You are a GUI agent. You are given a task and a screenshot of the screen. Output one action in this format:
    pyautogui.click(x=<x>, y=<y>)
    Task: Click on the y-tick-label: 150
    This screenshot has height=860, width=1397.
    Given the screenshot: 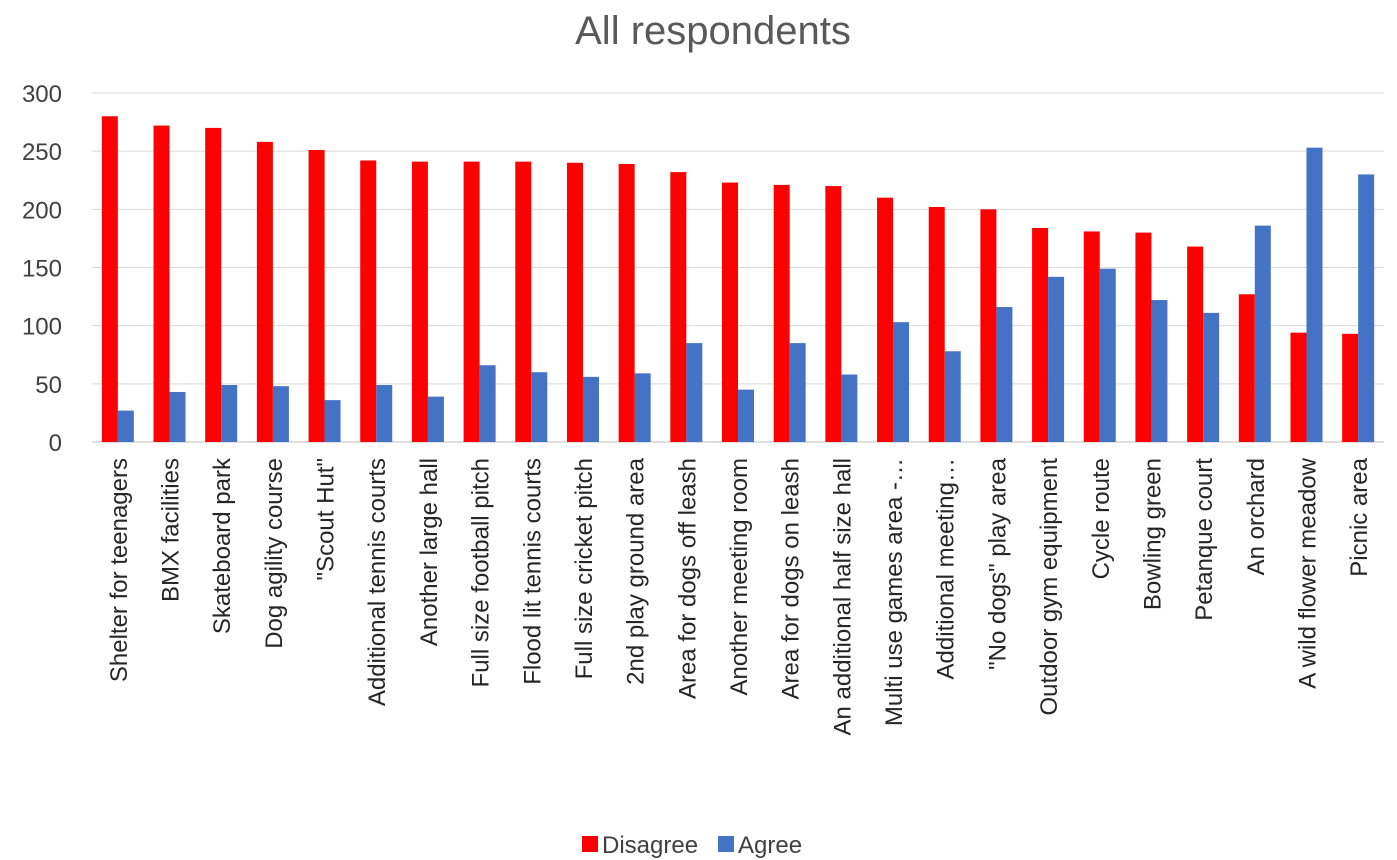 What is the action you would take?
    pyautogui.click(x=42, y=269)
    